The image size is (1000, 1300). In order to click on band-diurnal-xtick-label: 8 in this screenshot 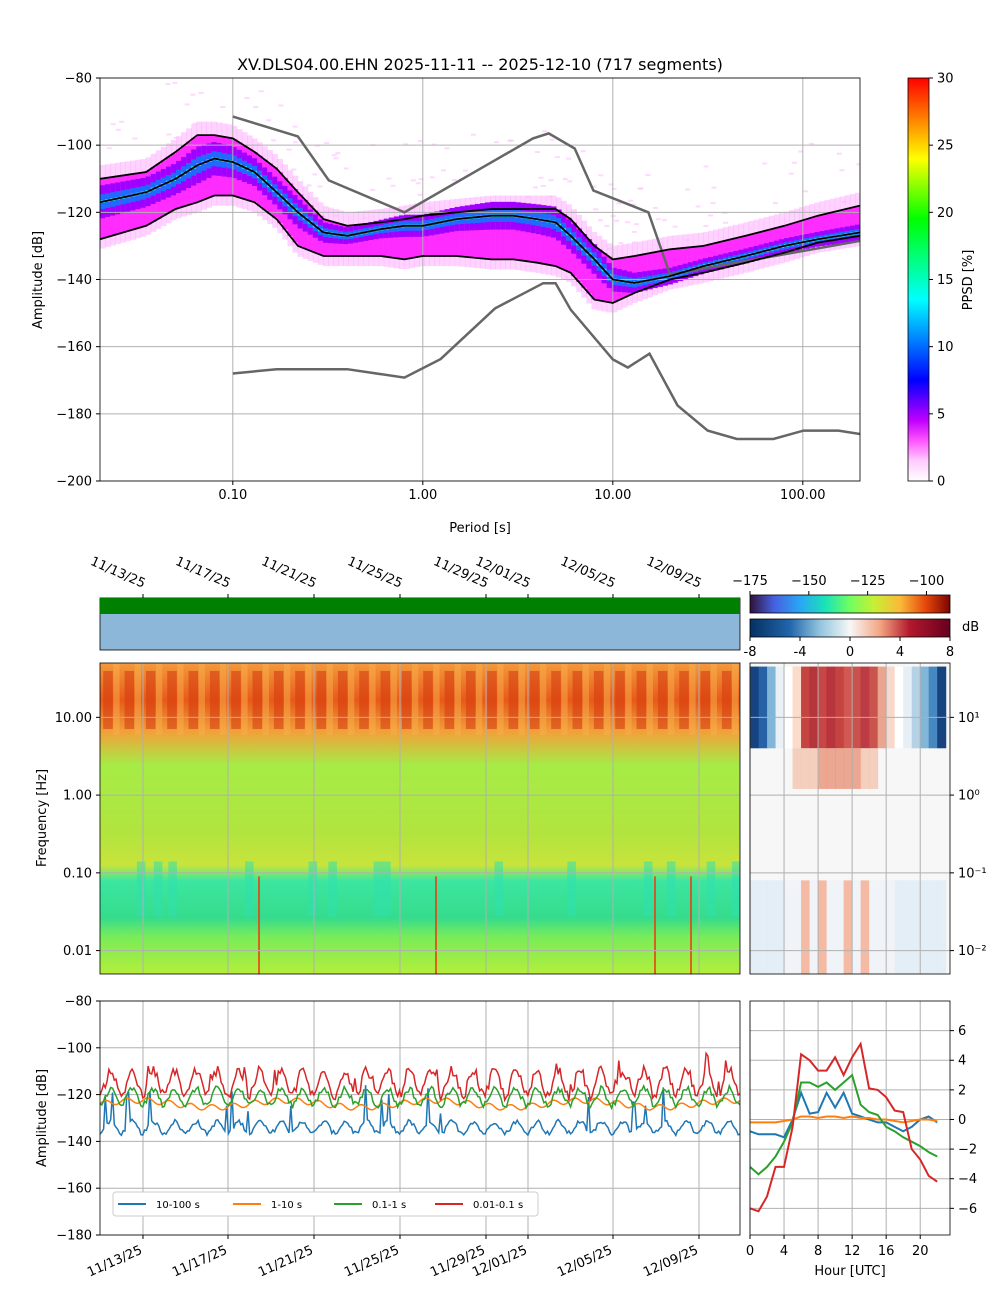, I will do `click(818, 1251)`.